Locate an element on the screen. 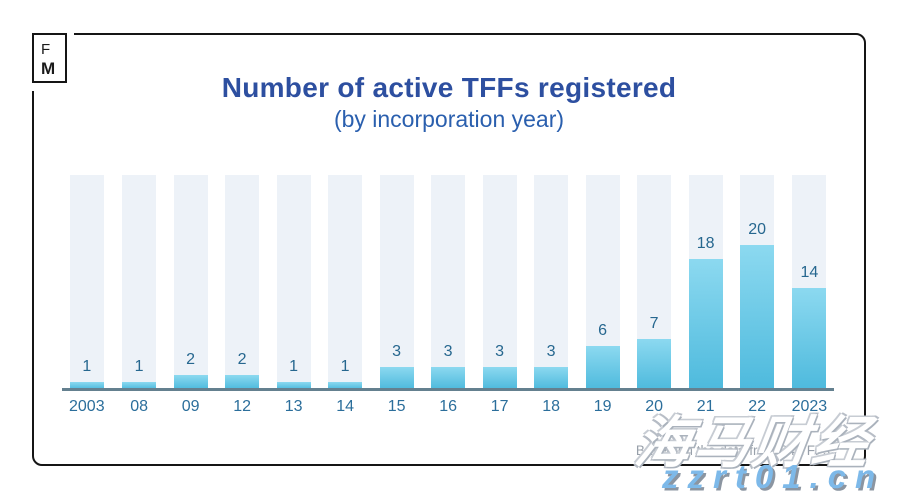 Image resolution: width=900 pixels, height=499 pixels. fm-logo-box: F M is located at coordinates (49, 58).